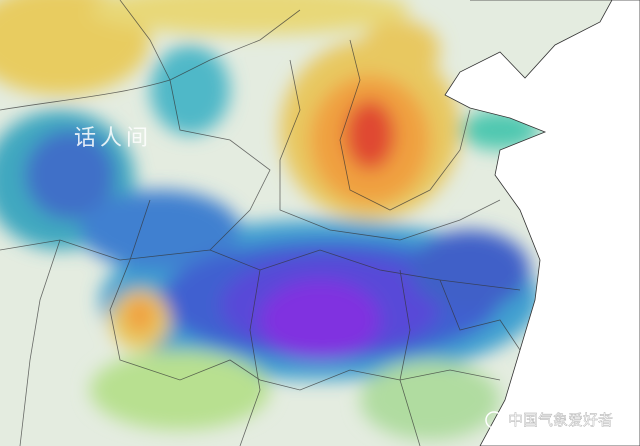 The height and width of the screenshot is (446, 640). What do you see at coordinates (494, 420) in the screenshot?
I see `weibo-icon` at bounding box center [494, 420].